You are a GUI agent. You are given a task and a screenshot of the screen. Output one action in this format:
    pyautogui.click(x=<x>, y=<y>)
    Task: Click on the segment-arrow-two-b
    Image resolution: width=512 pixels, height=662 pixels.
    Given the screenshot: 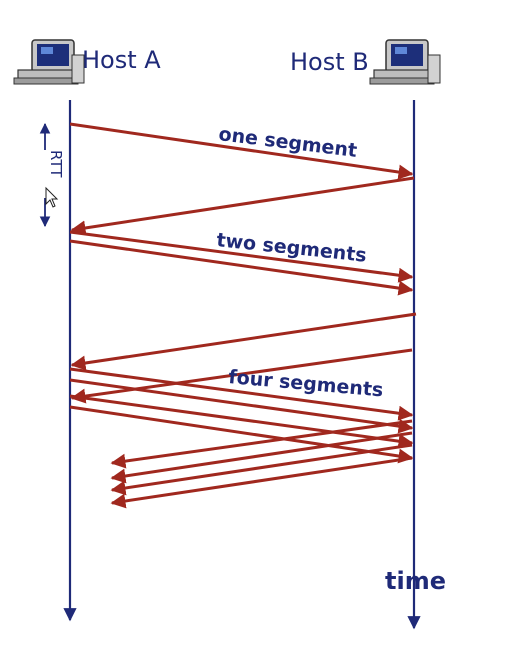 What is the action you would take?
    pyautogui.click(x=241, y=267)
    